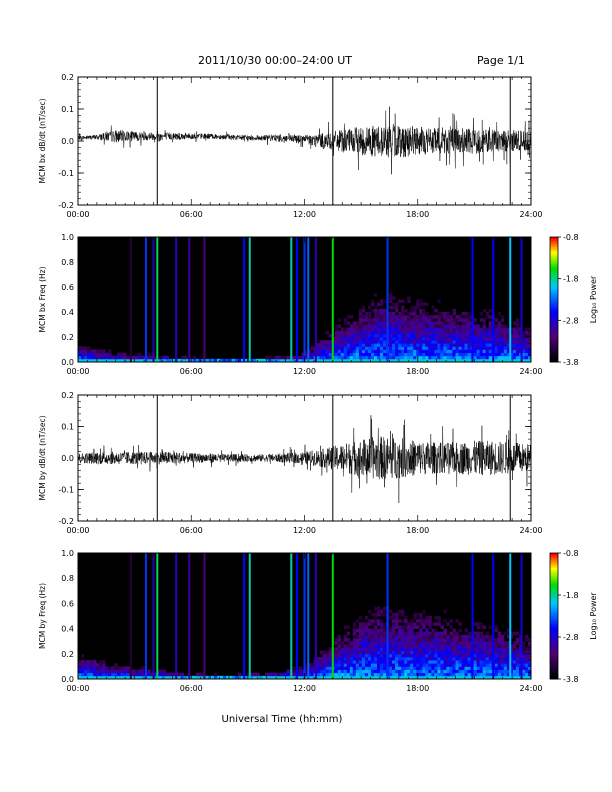 This screenshot has height=792, width=612. What do you see at coordinates (332, 299) in the screenshot?
I see `spectrogram-burst` at bounding box center [332, 299].